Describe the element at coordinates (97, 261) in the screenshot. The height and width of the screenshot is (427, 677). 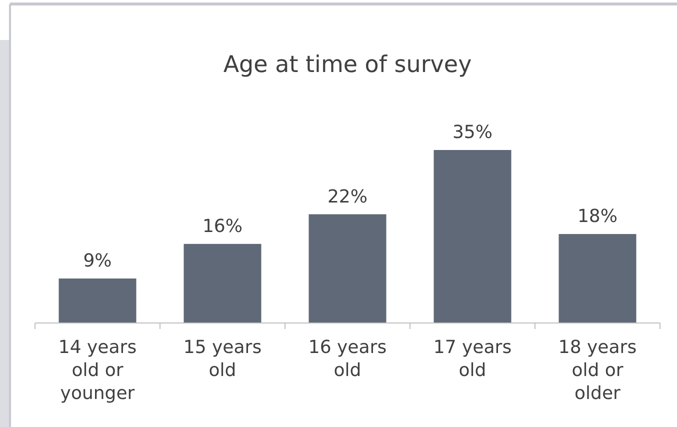
I see `data-label: 9%` at that location.